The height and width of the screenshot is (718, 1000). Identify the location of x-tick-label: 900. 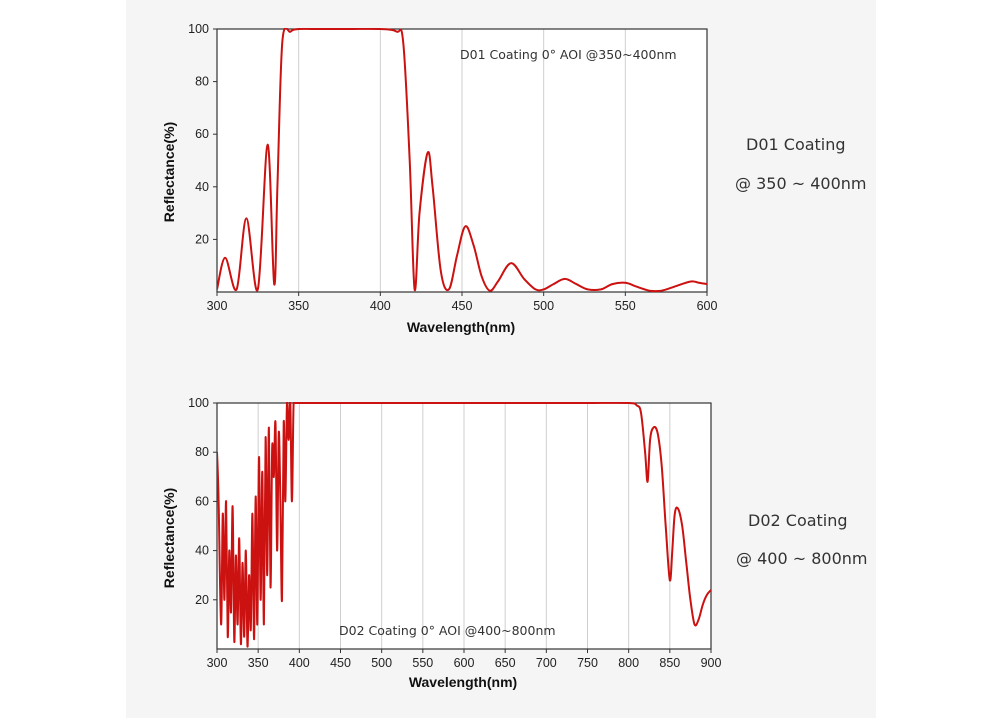
(711, 663).